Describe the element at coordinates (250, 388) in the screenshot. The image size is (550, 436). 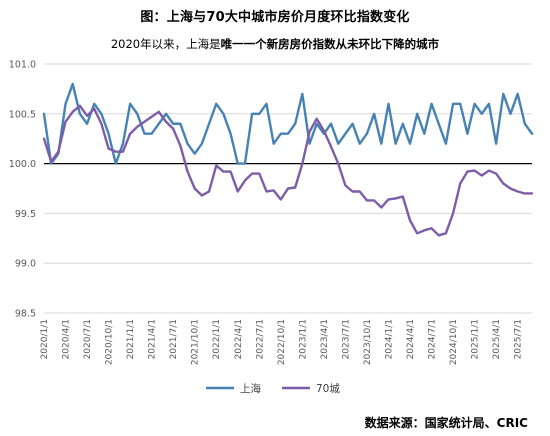
I see `legend-label-shanghai: 上海` at that location.